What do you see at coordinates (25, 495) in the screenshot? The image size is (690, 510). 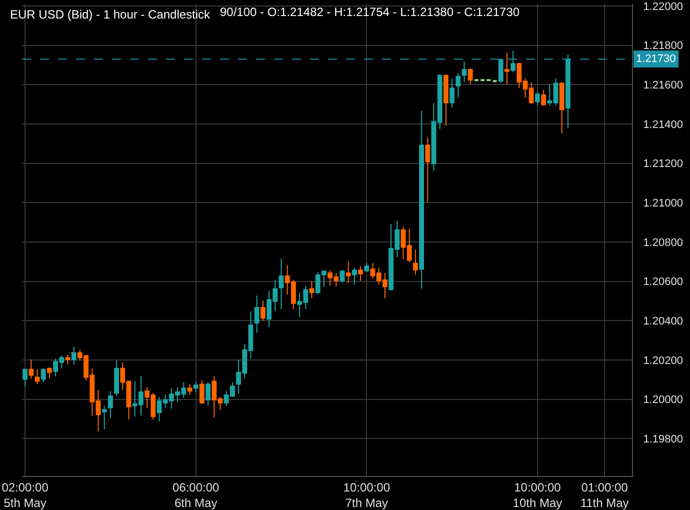 I see `x-tick-label: 02:00:00 5th May` at bounding box center [25, 495].